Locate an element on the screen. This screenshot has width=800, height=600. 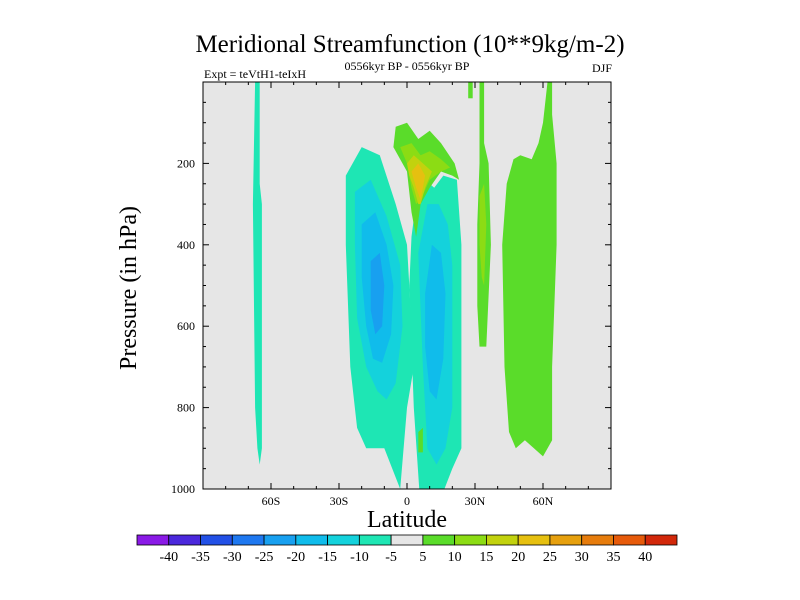
colorbar-label: 15 is located at coordinates (486, 557).